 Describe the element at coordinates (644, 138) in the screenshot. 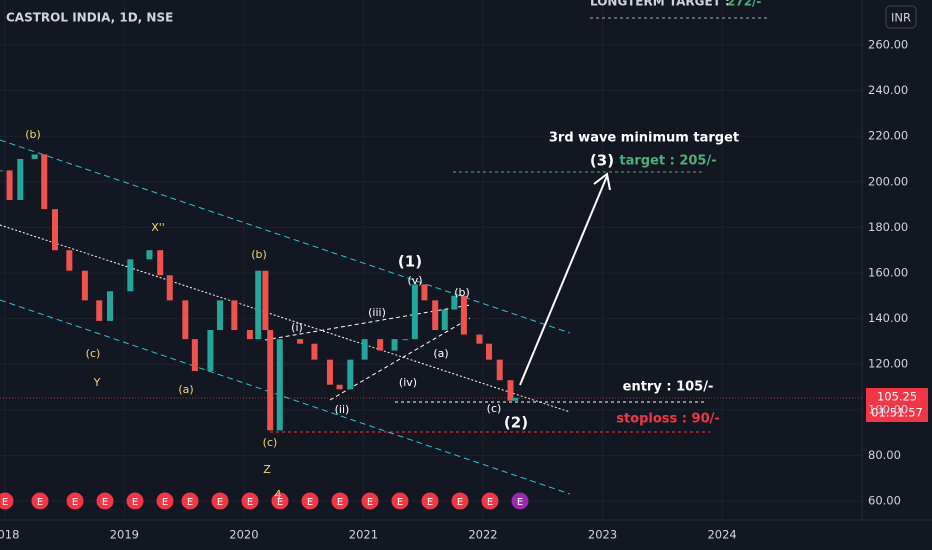

I see `wave-label: 3rd wave minimum target` at that location.